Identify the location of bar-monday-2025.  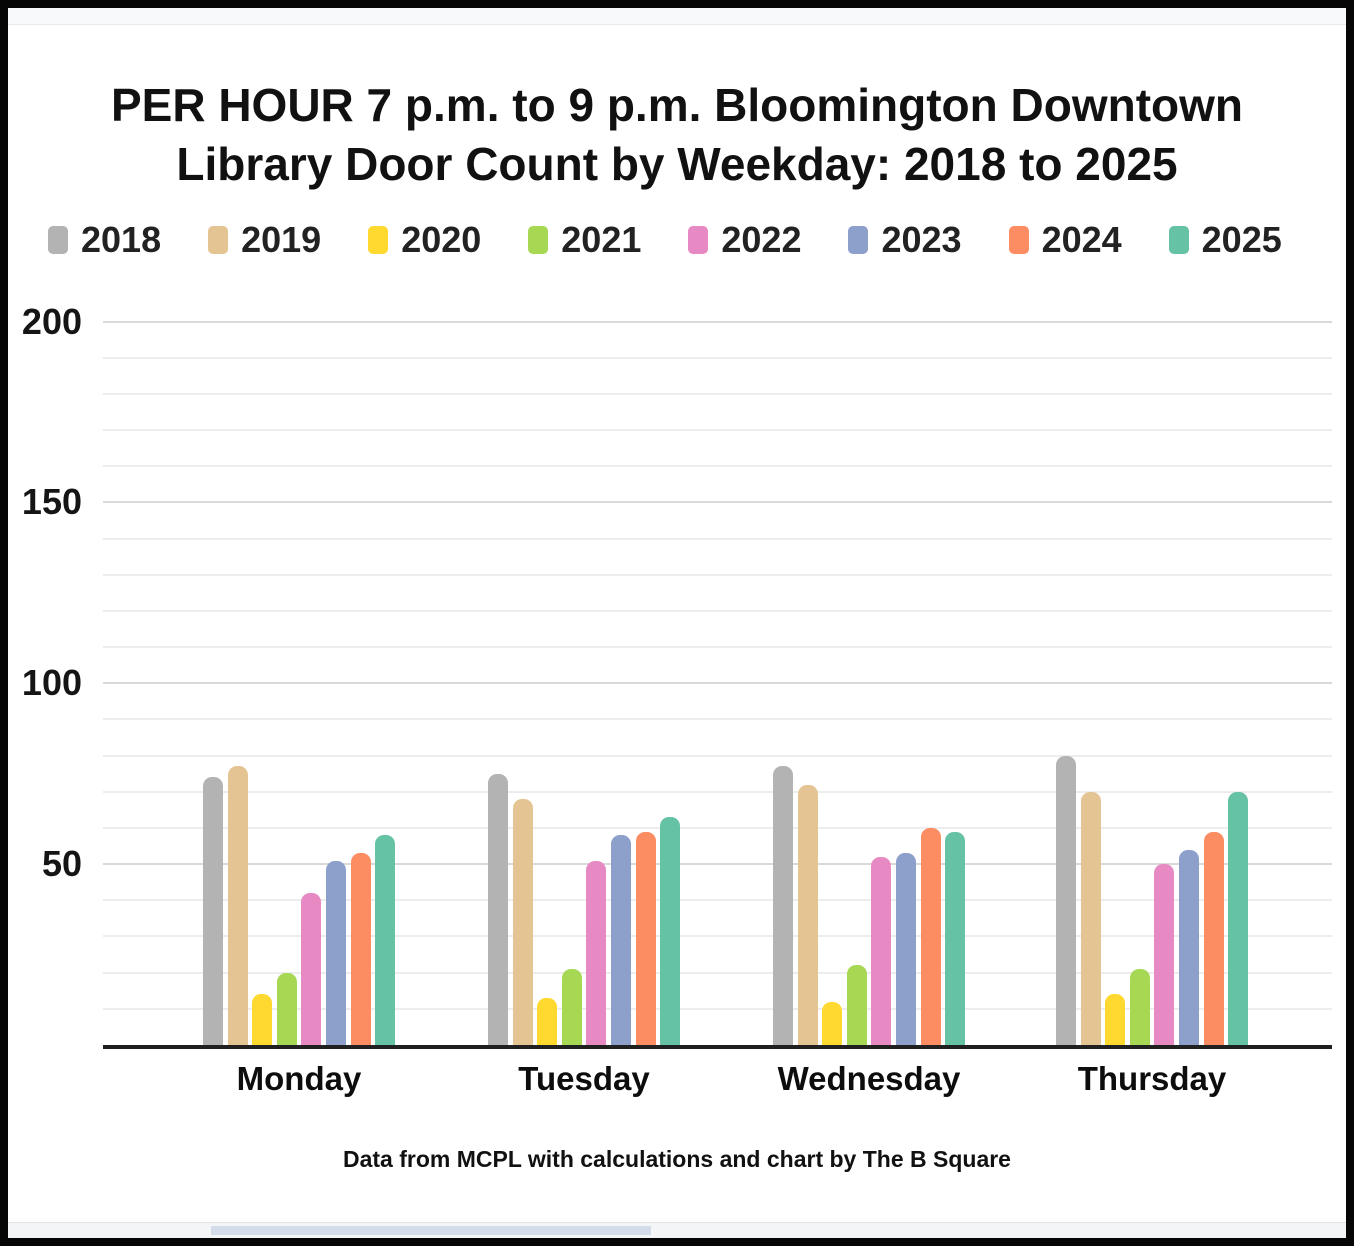
(385, 940).